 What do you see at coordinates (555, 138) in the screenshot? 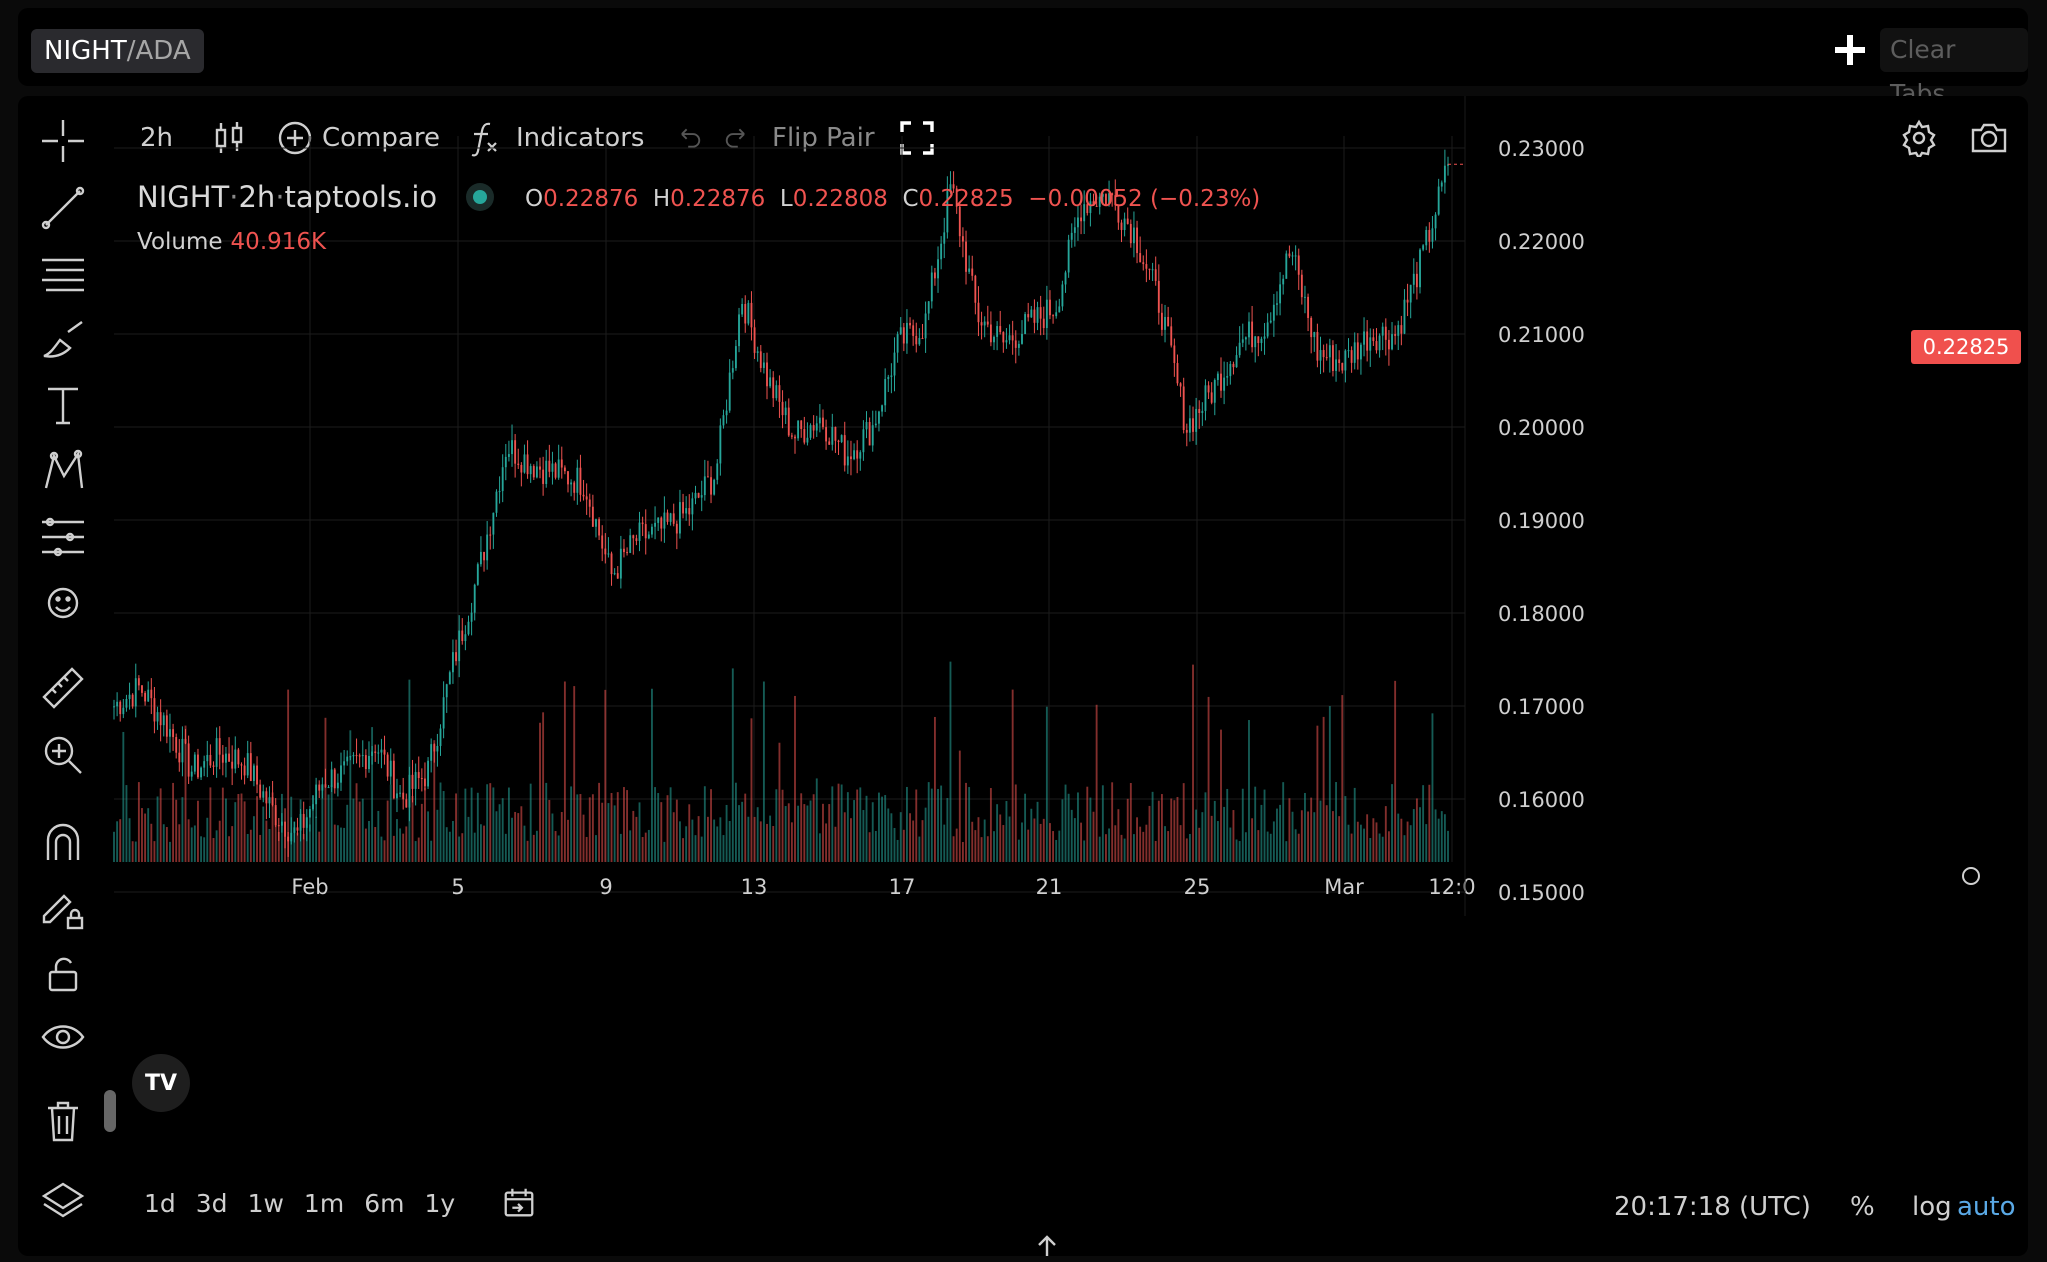
I see `indicators-button: Indicators` at bounding box center [555, 138].